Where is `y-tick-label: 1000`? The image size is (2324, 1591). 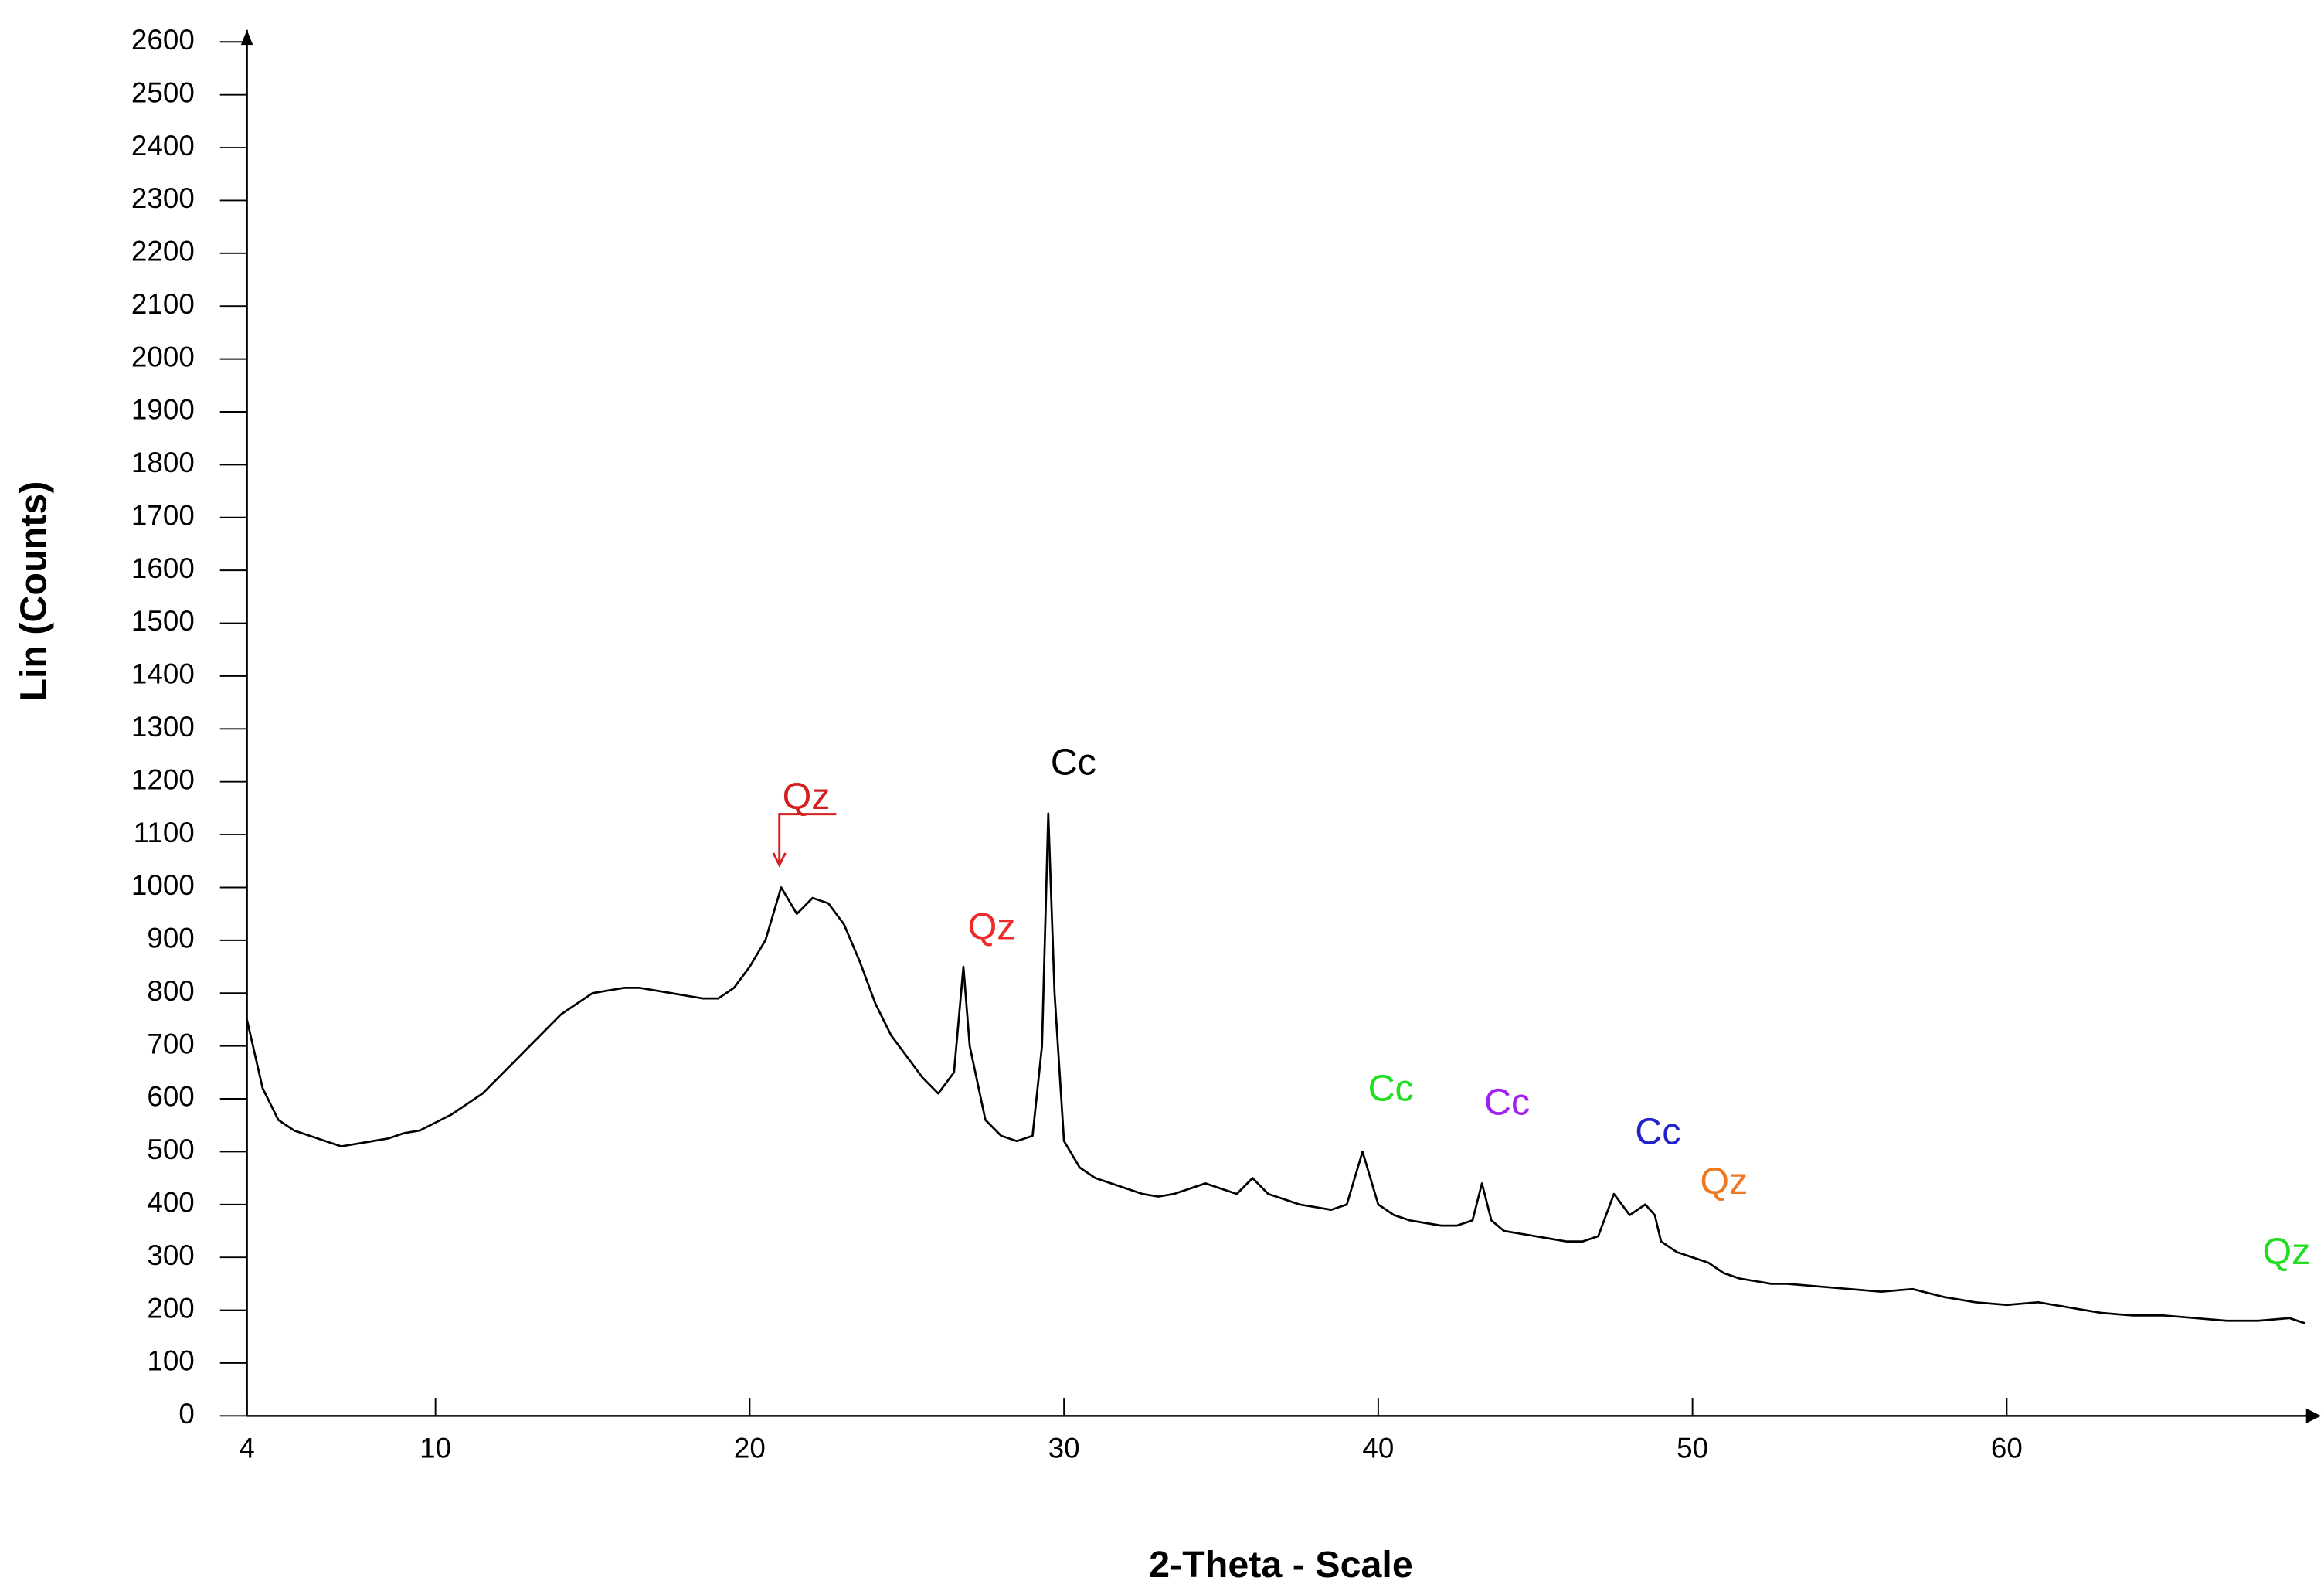 y-tick-label: 1000 is located at coordinates (163, 885).